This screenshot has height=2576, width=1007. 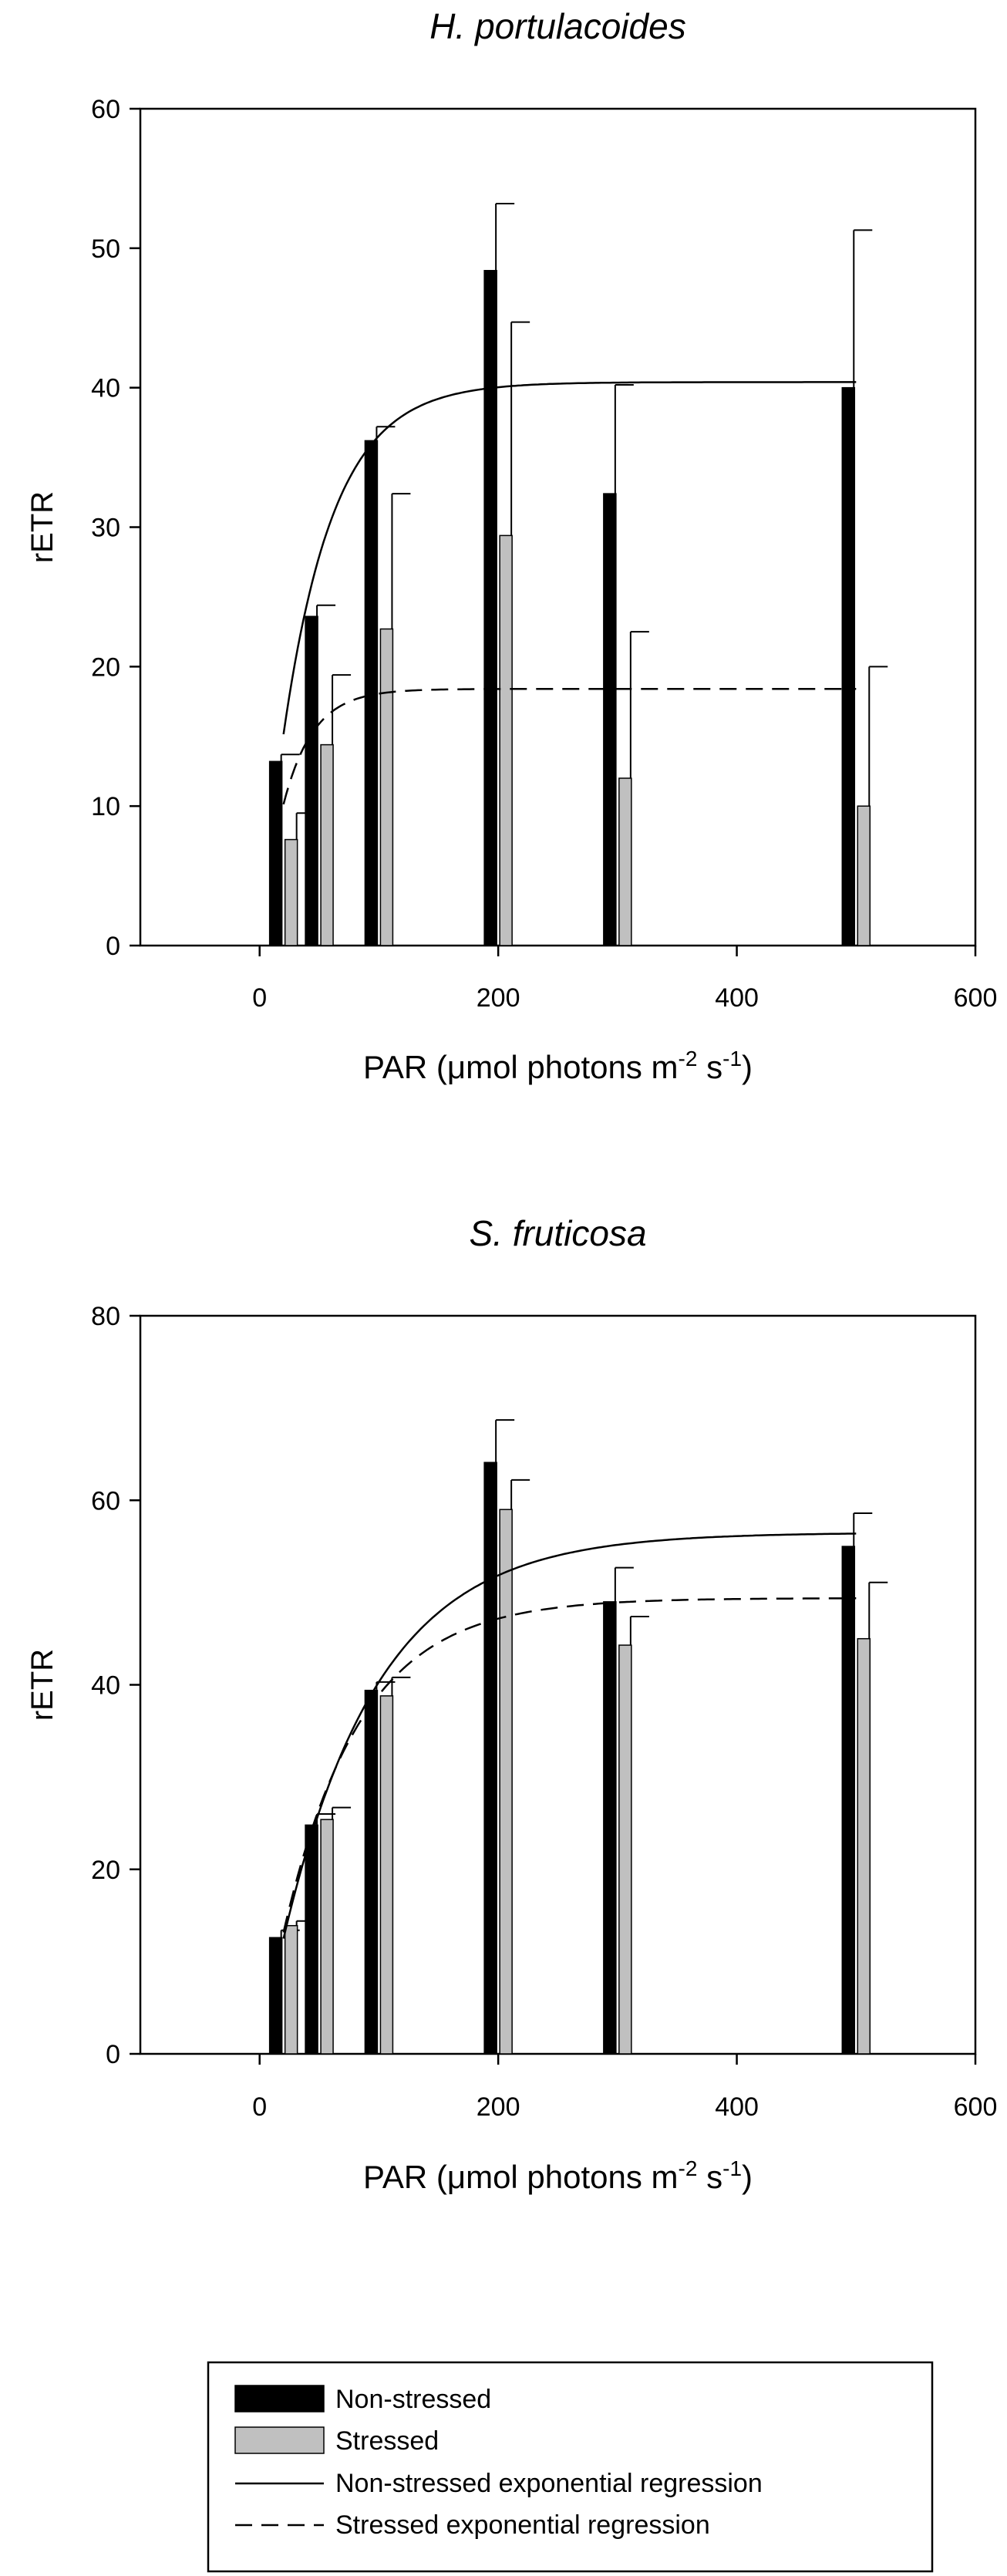 What do you see at coordinates (106, 1316) in the screenshot?
I see `y-tick-label: 80` at bounding box center [106, 1316].